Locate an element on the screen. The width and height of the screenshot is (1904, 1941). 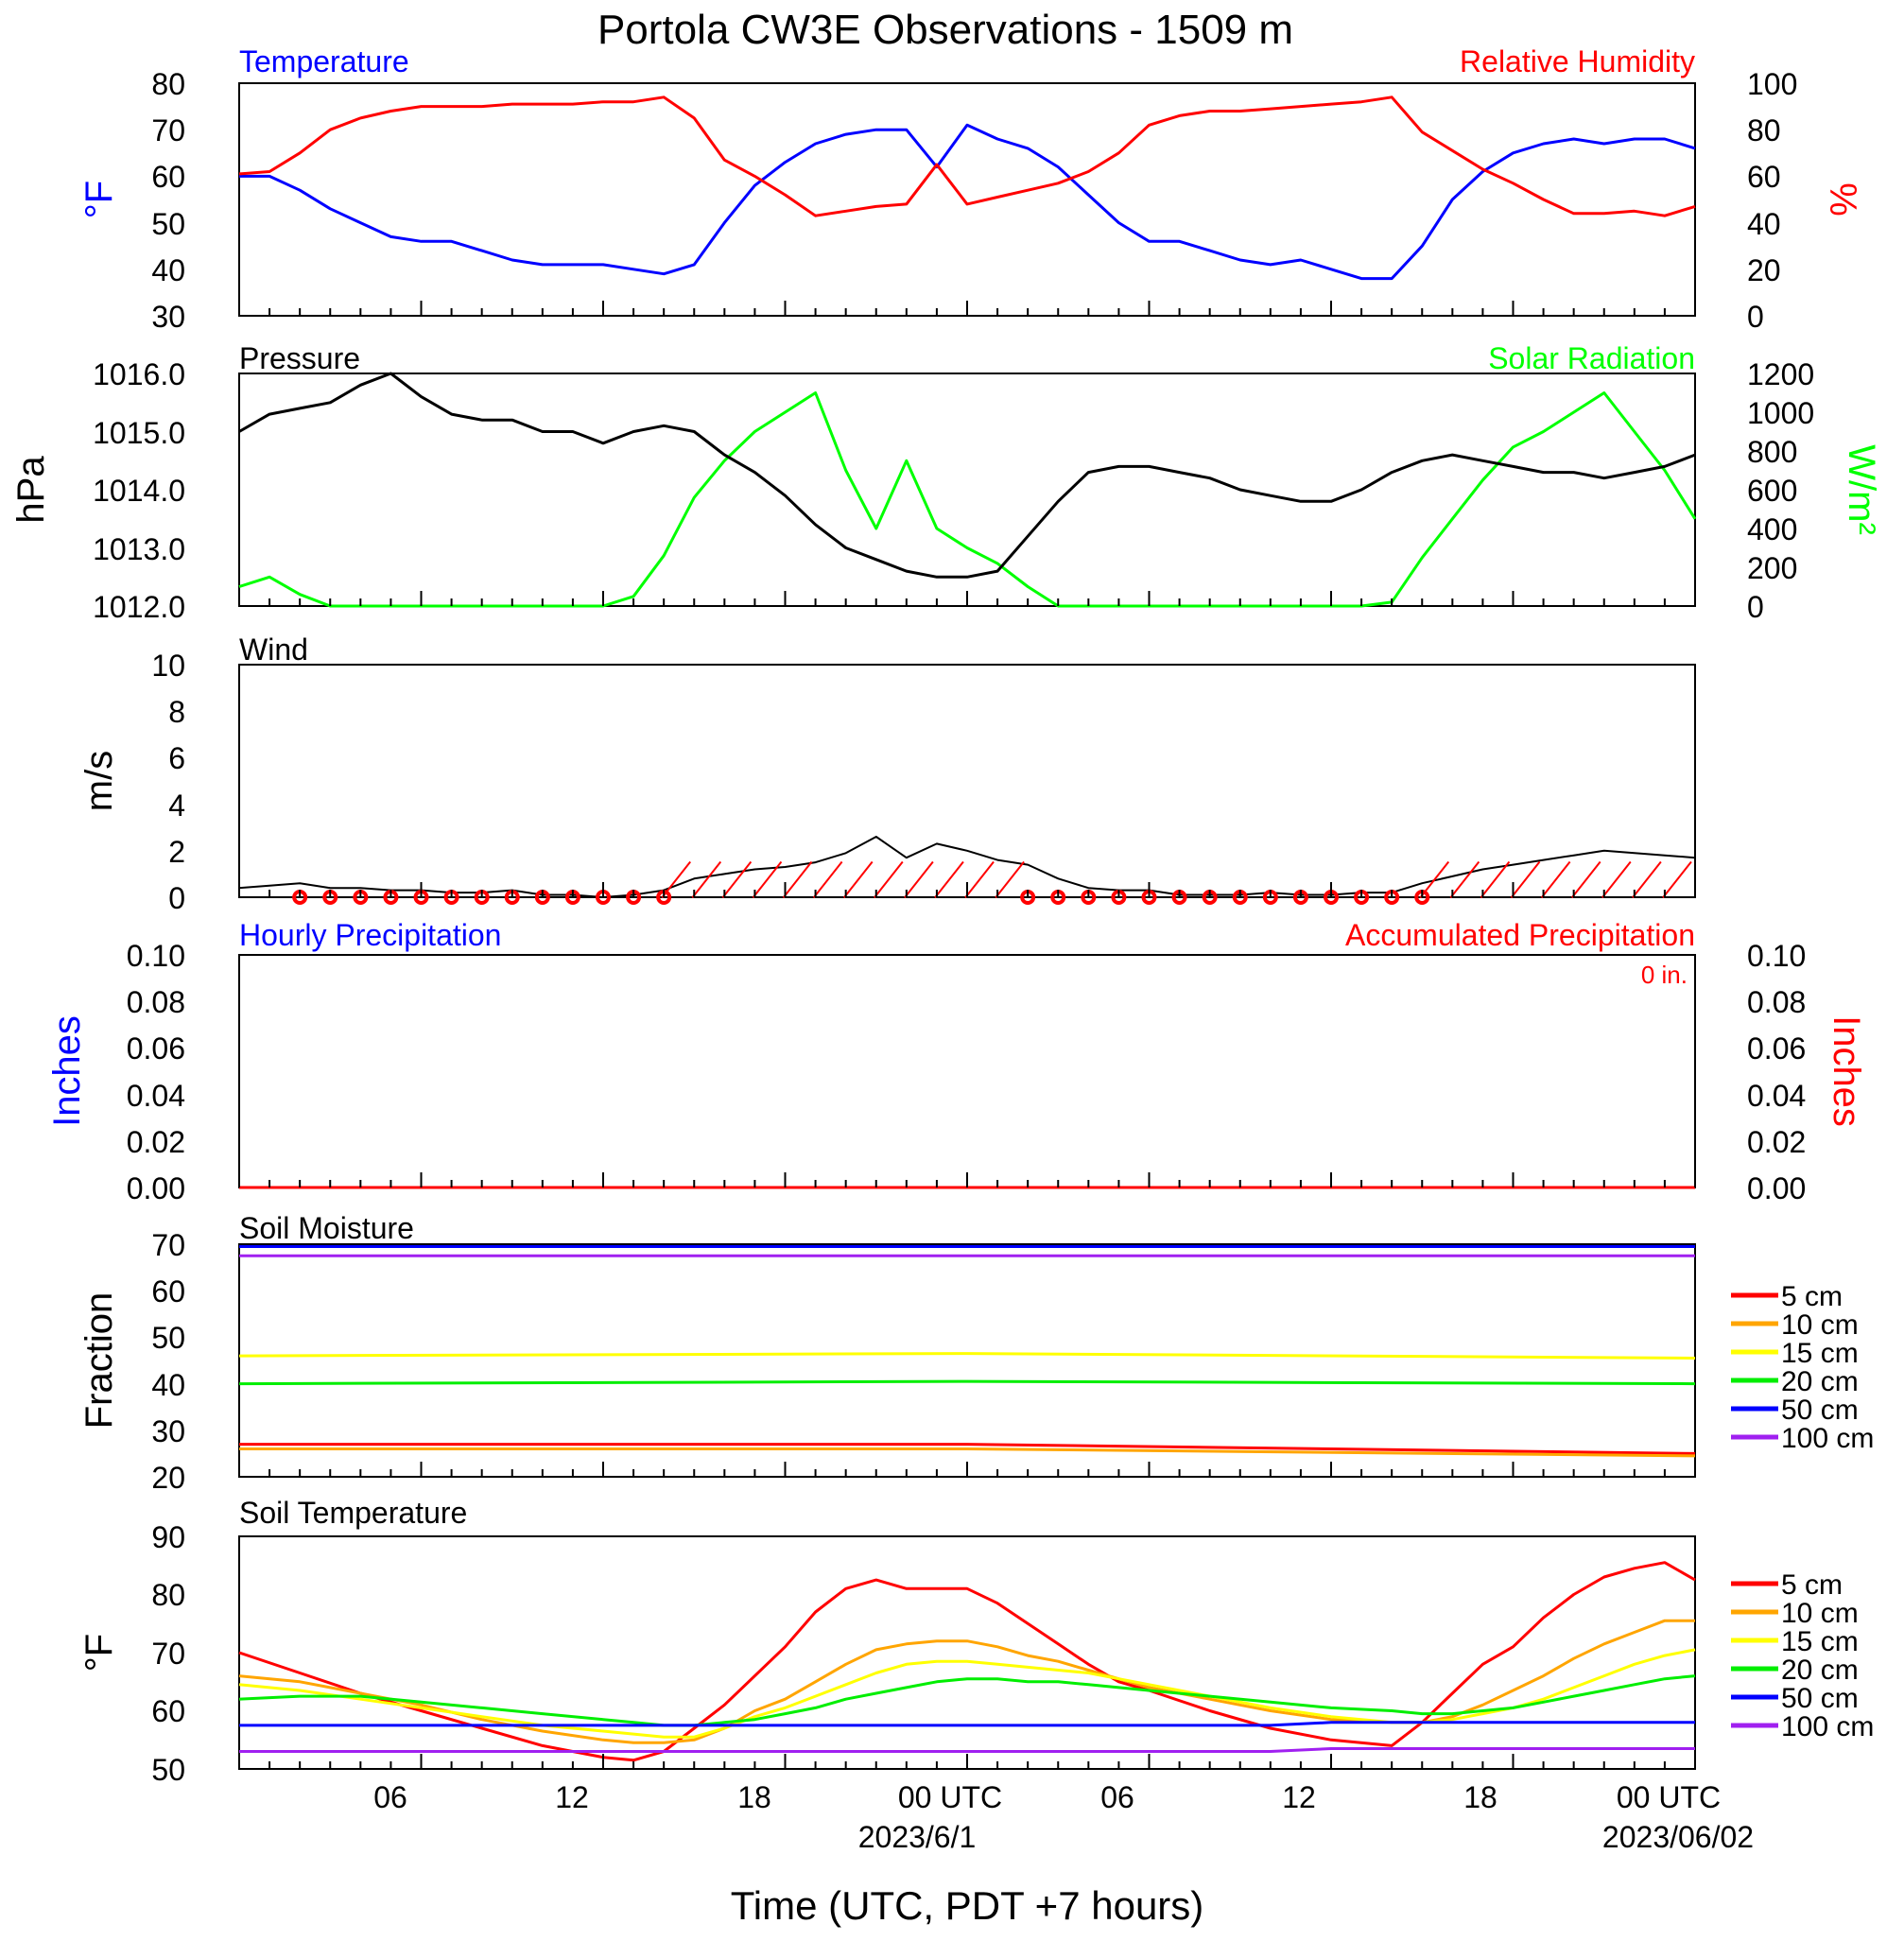
soil-temperature-title: Soil Temperature is located at coordinates (353, 1513).